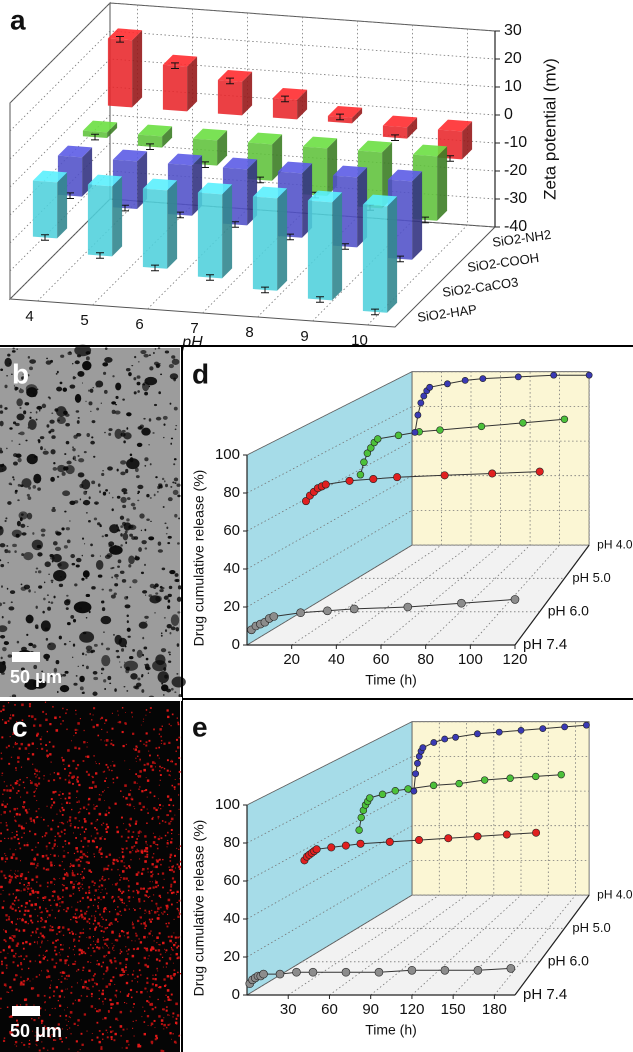 The width and height of the screenshot is (633, 1052). What do you see at coordinates (466, 858) in the screenshot?
I see `grid-line` at bounding box center [466, 858].